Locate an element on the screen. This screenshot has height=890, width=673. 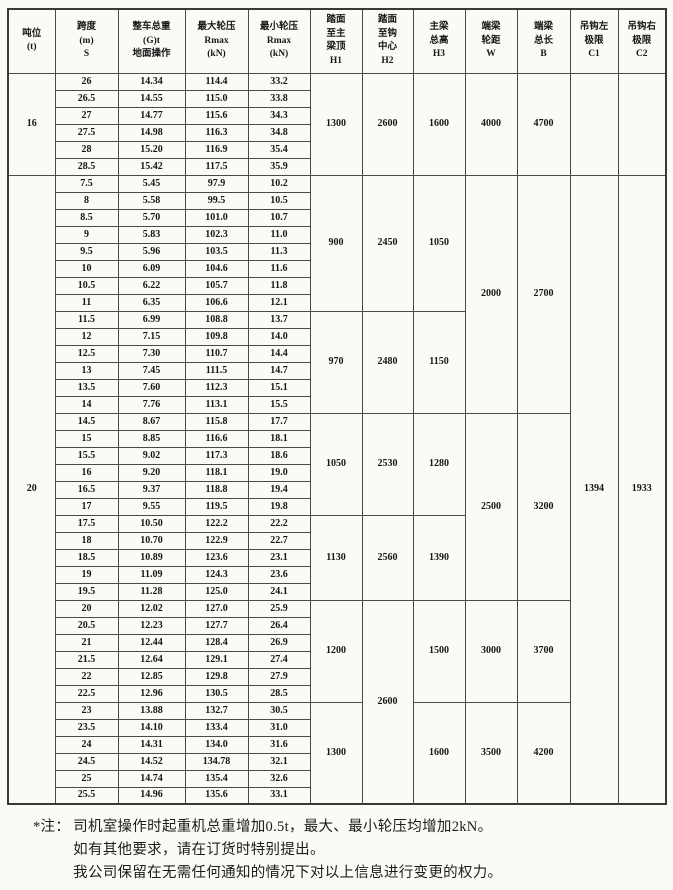
table-row: 22.5 12.96 130.5 28.5 is located at coordinates (337, 693).